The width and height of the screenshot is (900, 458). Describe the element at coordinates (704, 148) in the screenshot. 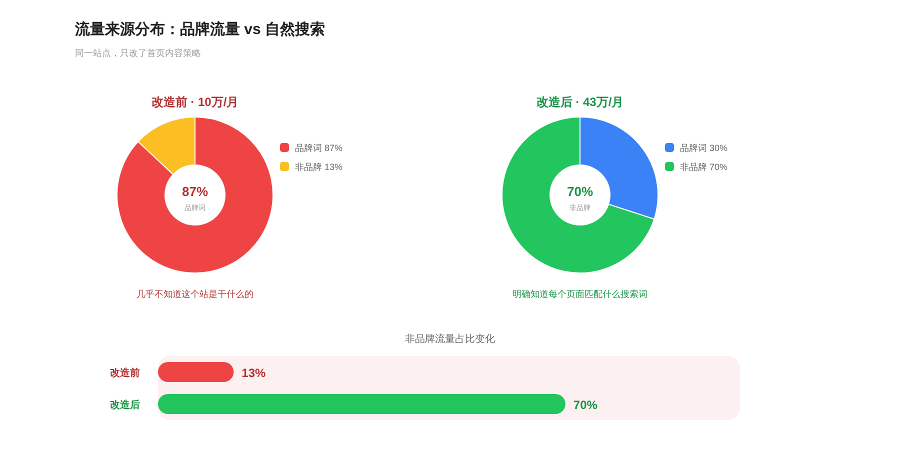

I see `legend-label: 品牌词 30%` at that location.